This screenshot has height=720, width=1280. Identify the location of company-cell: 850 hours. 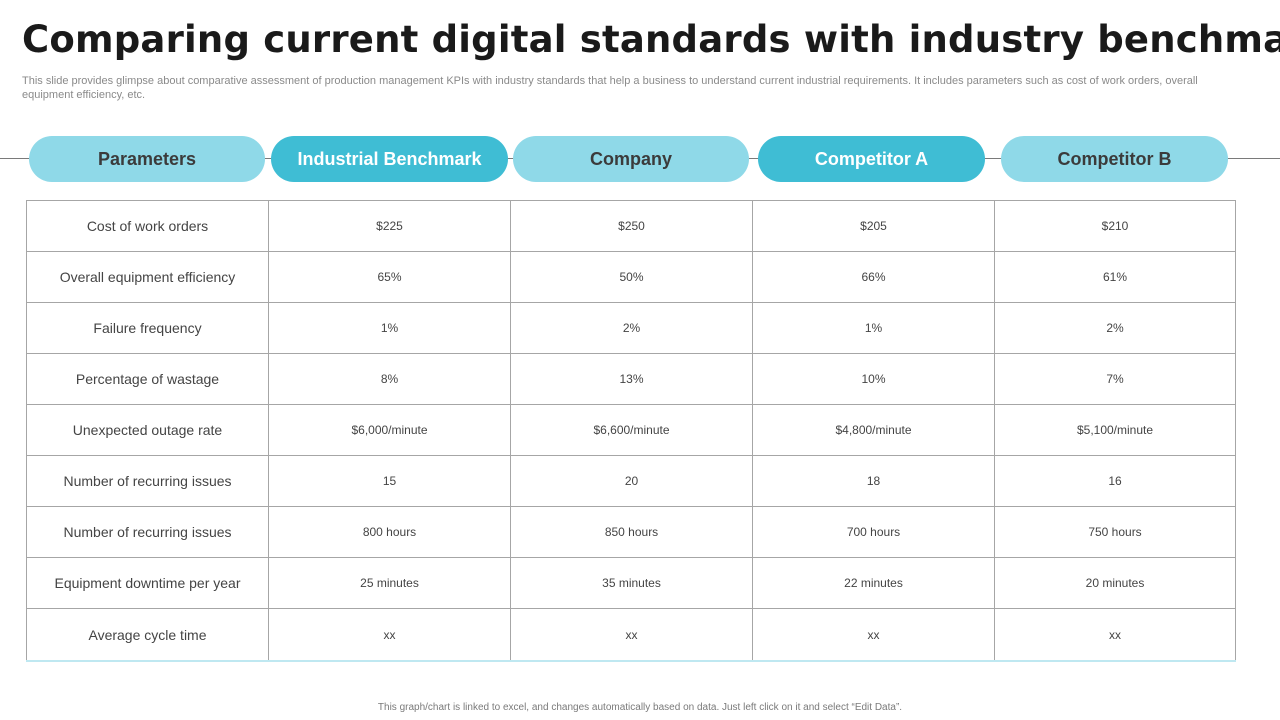
(631, 532).